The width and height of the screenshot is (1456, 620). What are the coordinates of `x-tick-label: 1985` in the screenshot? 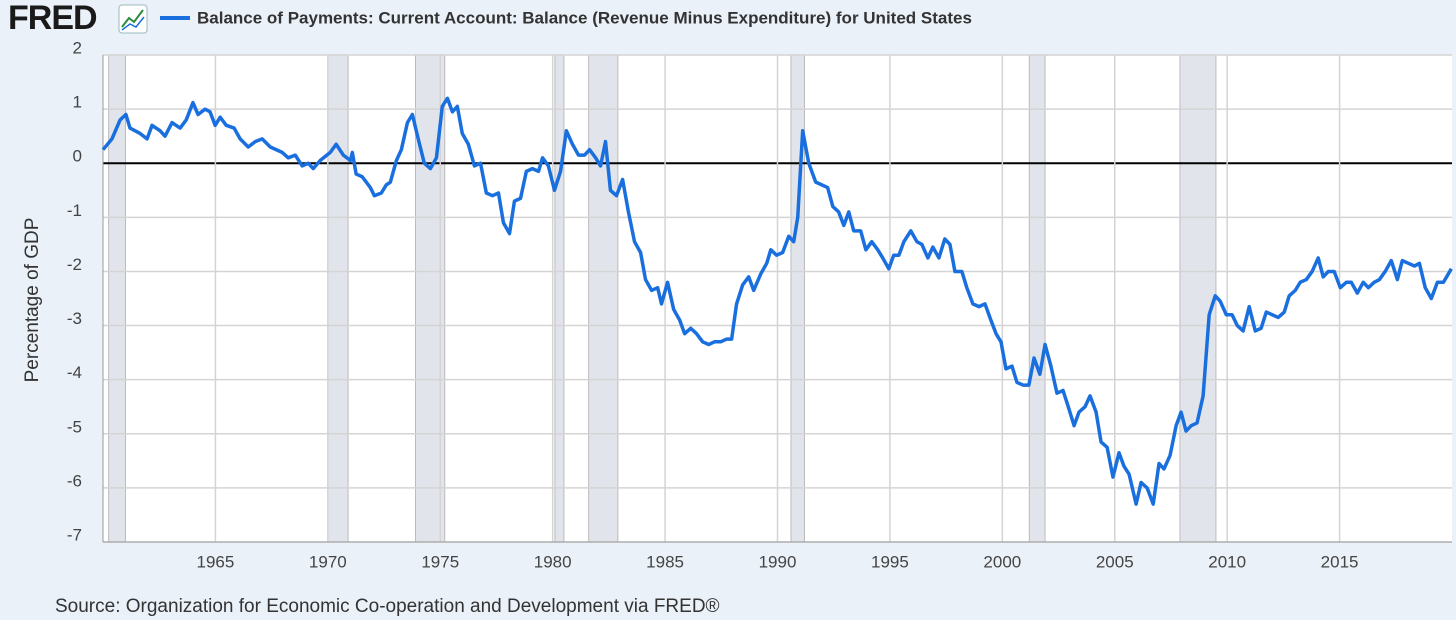 It's located at (665, 561).